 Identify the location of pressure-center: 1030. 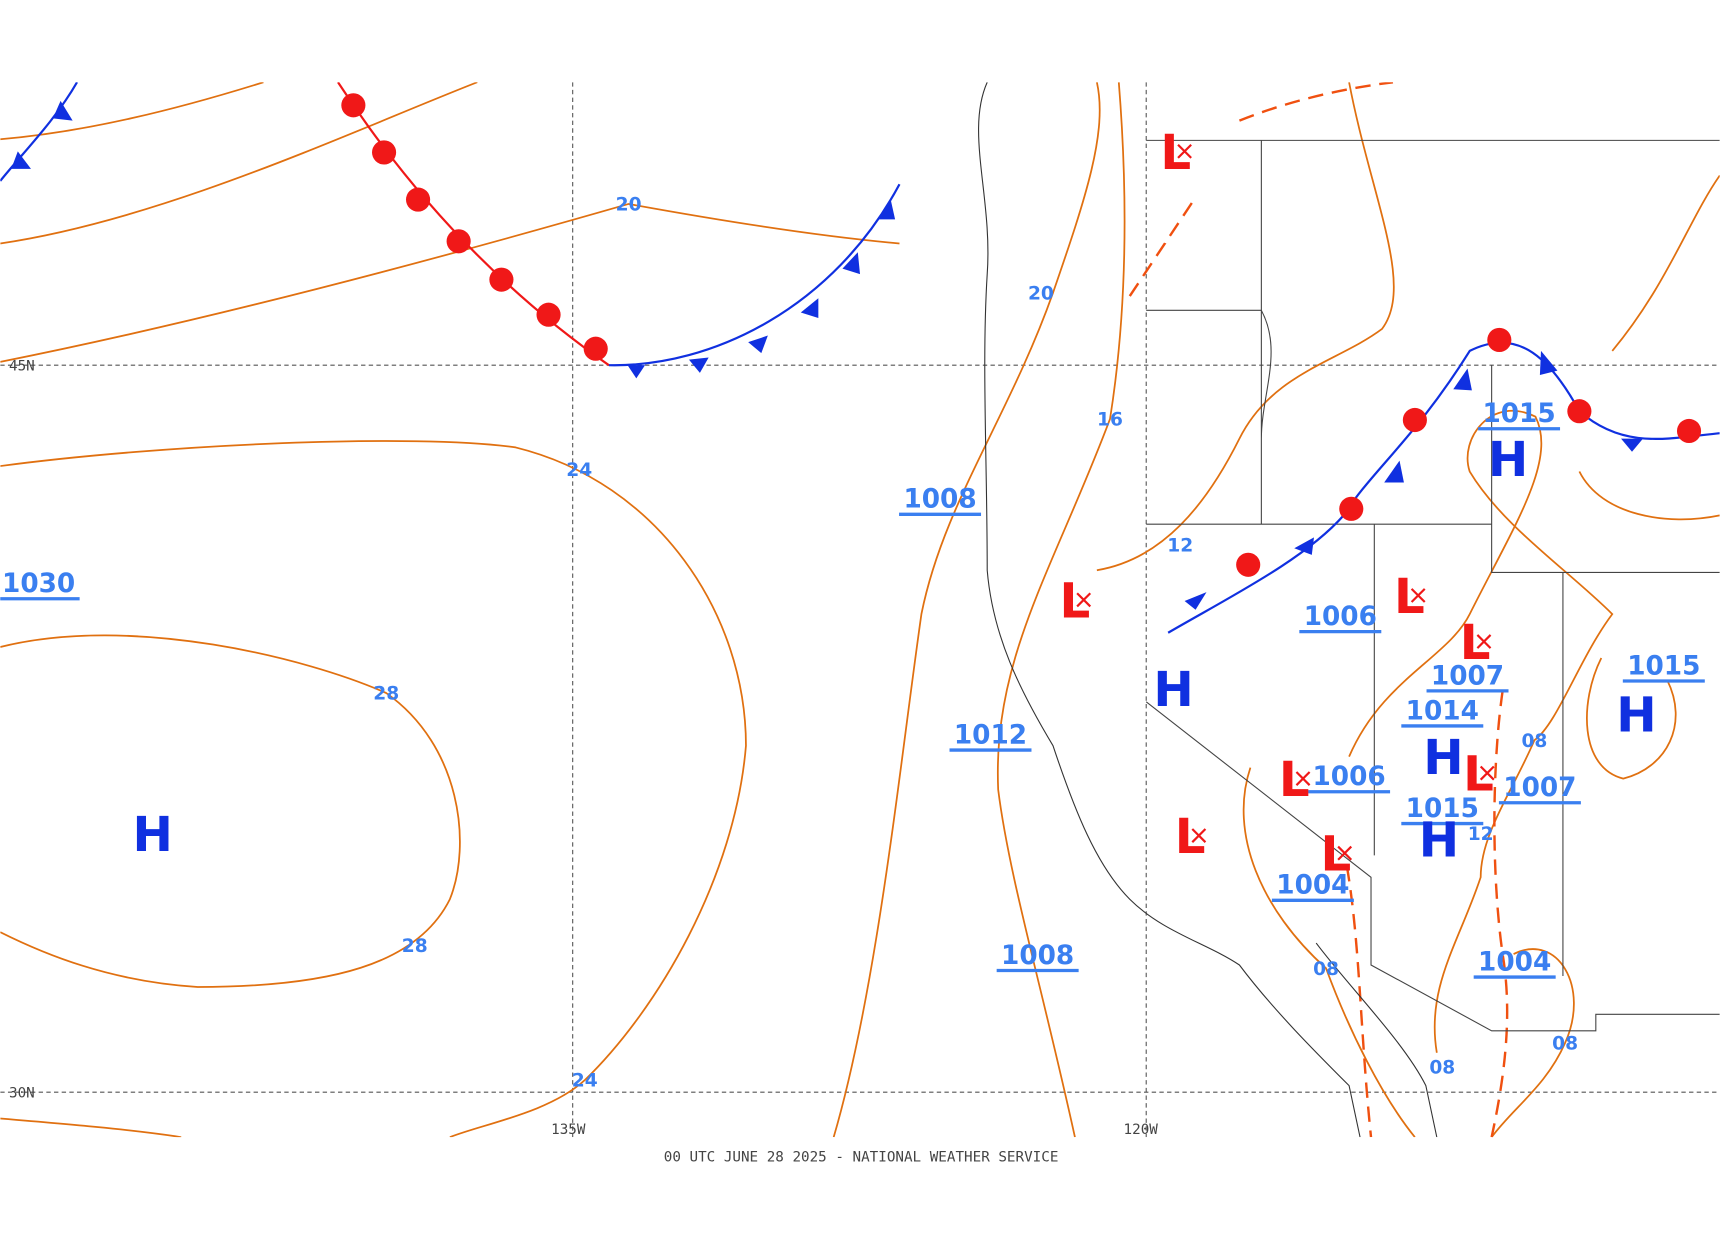
(38, 584).